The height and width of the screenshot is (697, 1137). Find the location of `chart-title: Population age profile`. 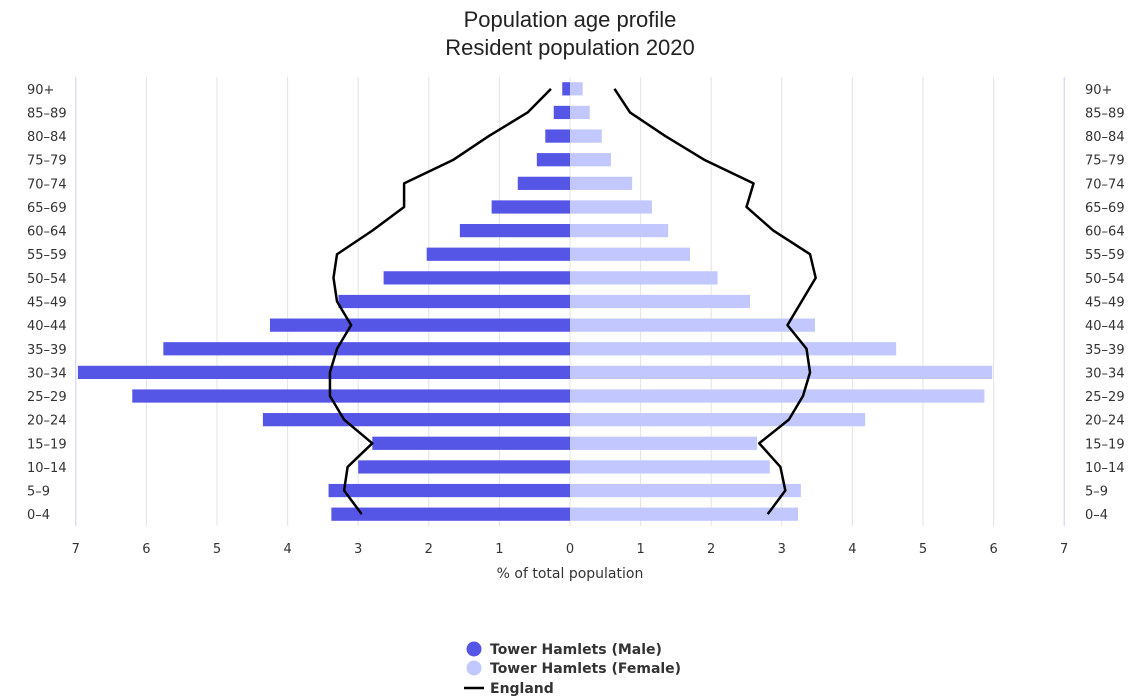

chart-title: Population age profile is located at coordinates (570, 19).